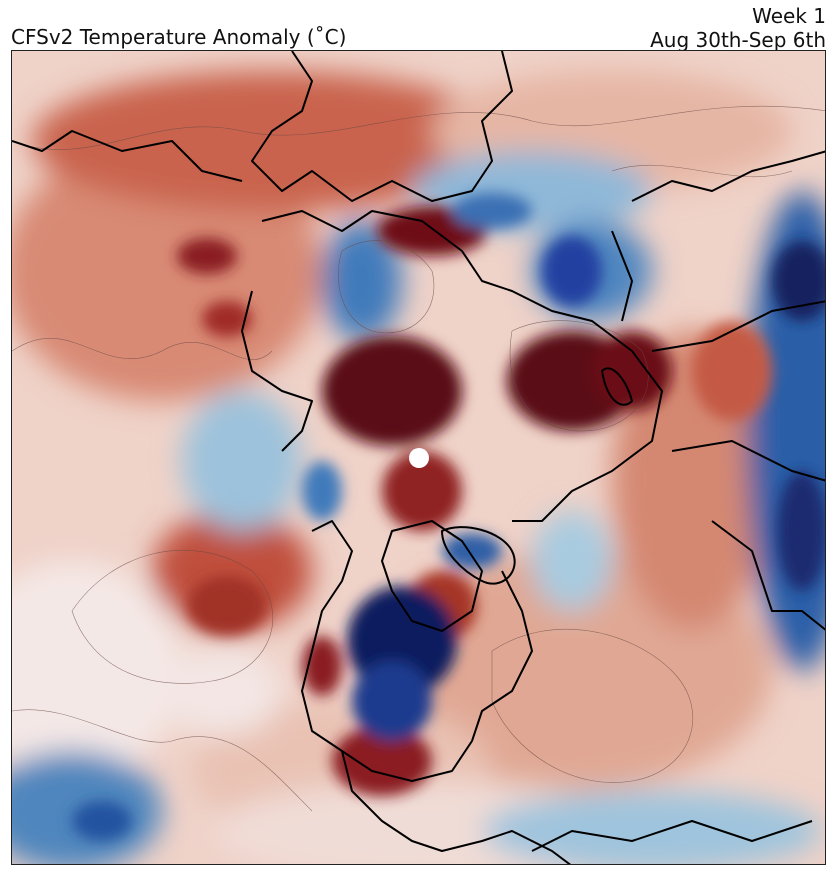 This screenshot has width=833, height=876. I want to click on north-pole-marker, so click(419, 458).